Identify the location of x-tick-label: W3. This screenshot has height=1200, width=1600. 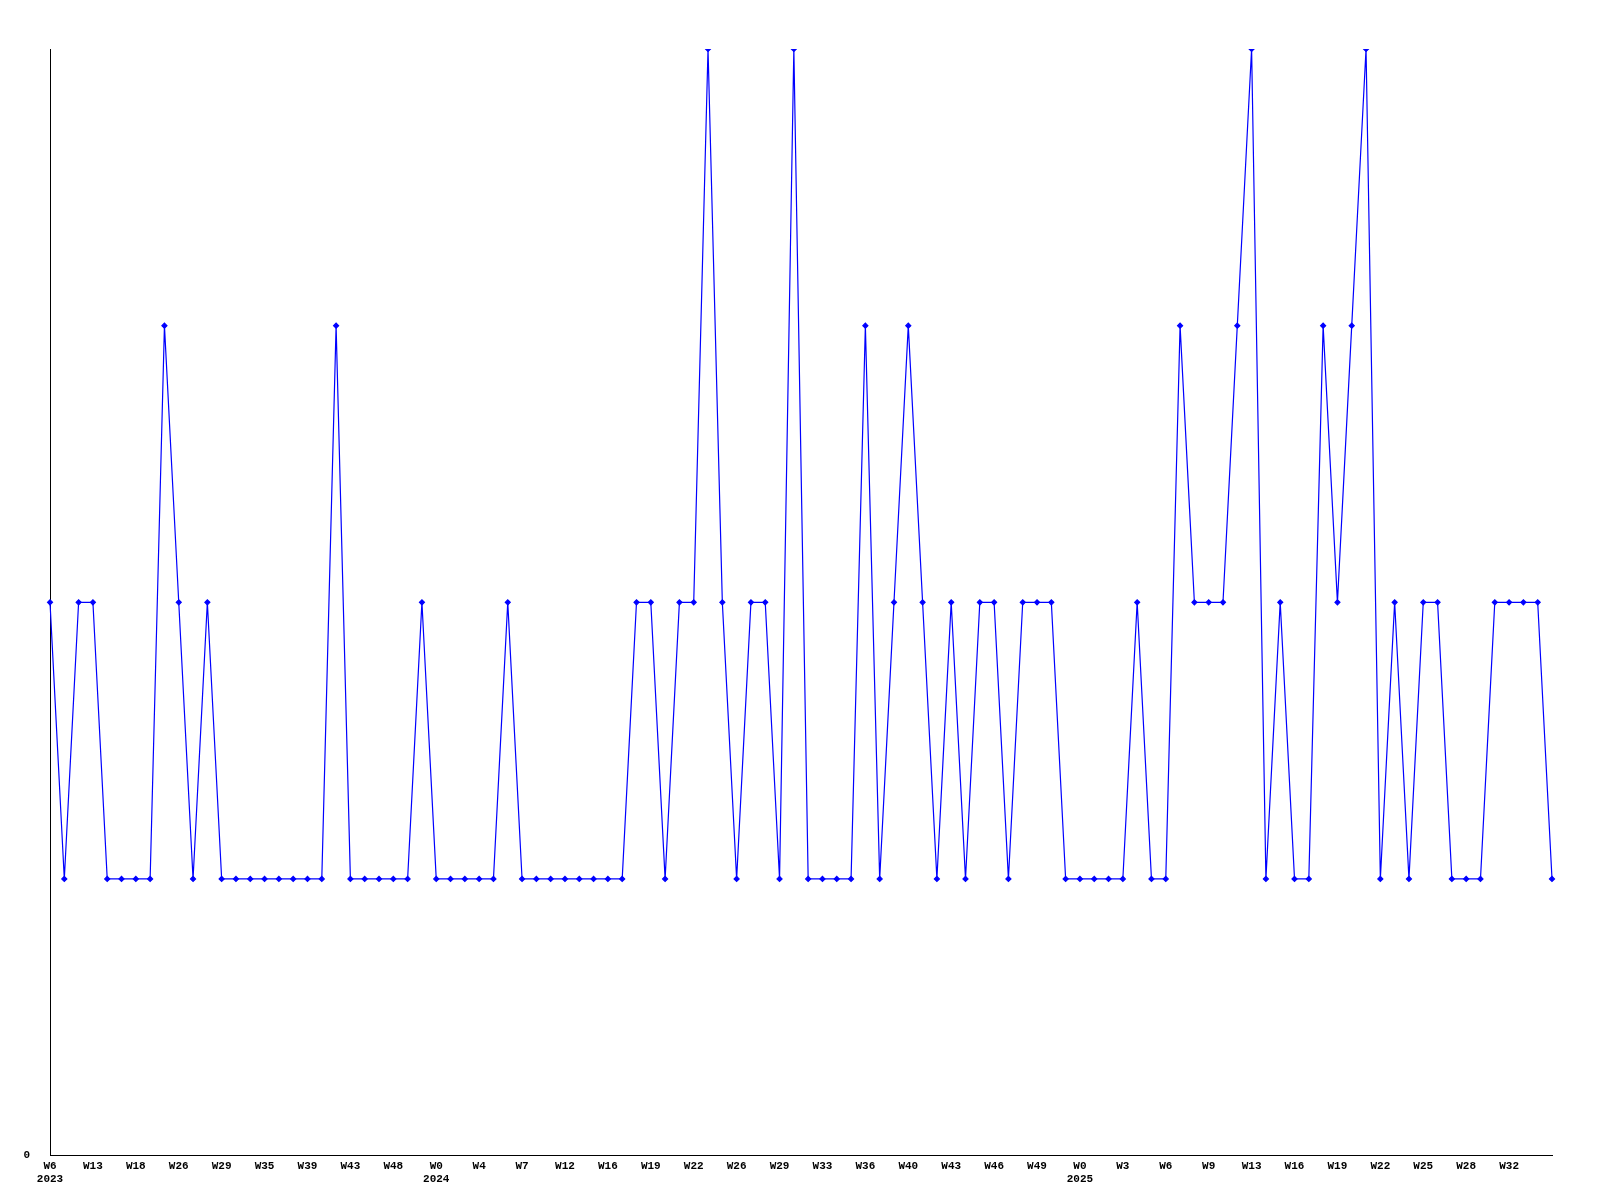
(1123, 1165).